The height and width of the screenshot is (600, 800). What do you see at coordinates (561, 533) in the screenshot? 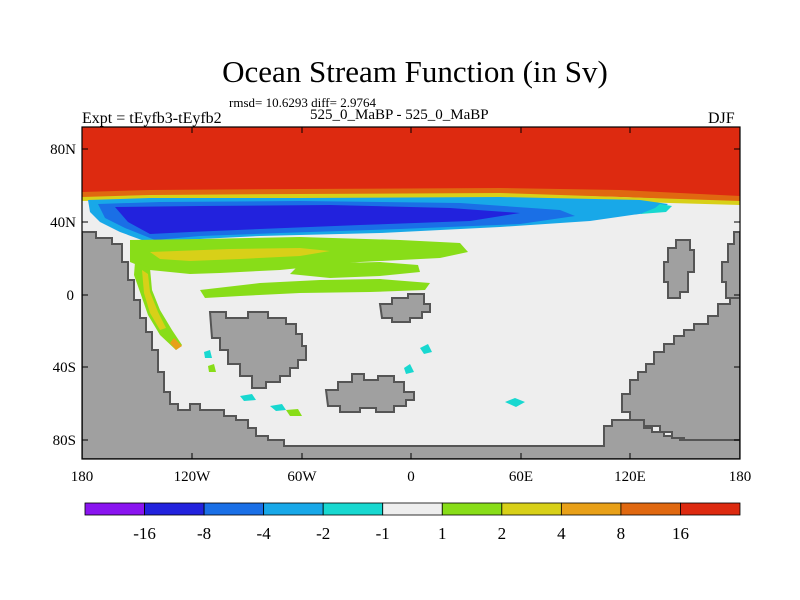
I see `colorbar-label: 4` at bounding box center [561, 533].